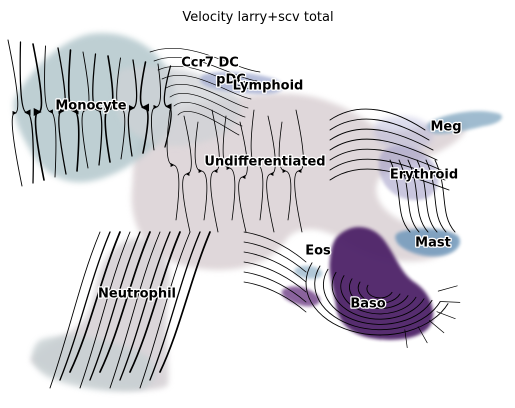  I want to click on region-neutrophil-tip, so click(93, 363).